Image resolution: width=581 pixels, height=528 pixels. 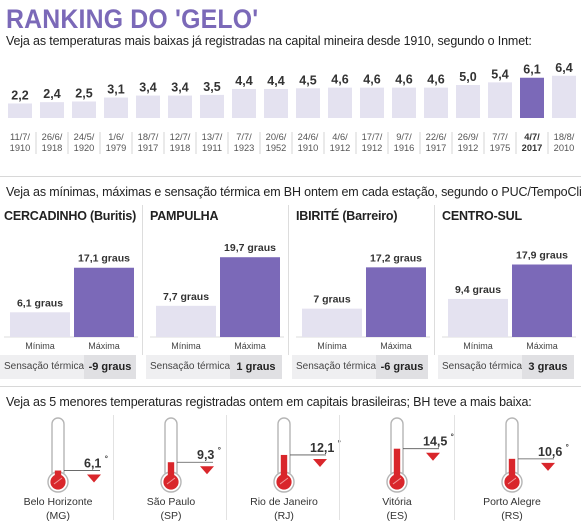 What do you see at coordinates (52, 137) in the screenshot?
I see `ranking-date-label: 26/6/` at bounding box center [52, 137].